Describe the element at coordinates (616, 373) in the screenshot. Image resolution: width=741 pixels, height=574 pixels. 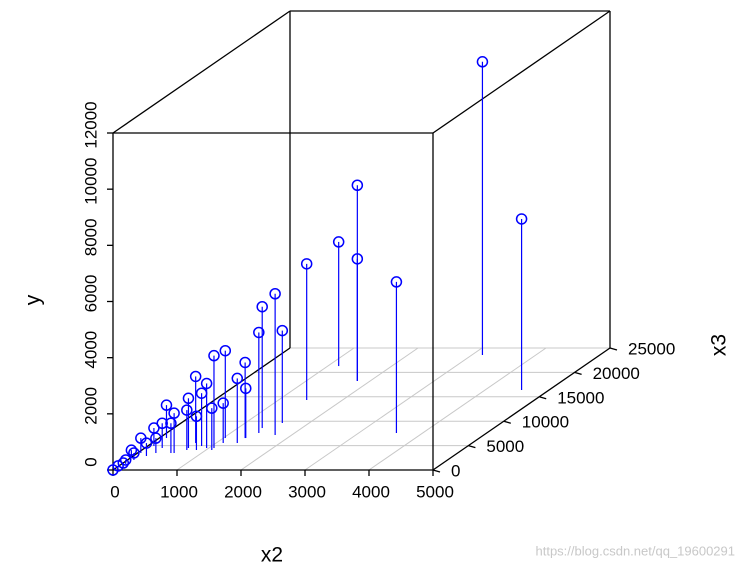
I see `z-tick-label: 20000` at that location.